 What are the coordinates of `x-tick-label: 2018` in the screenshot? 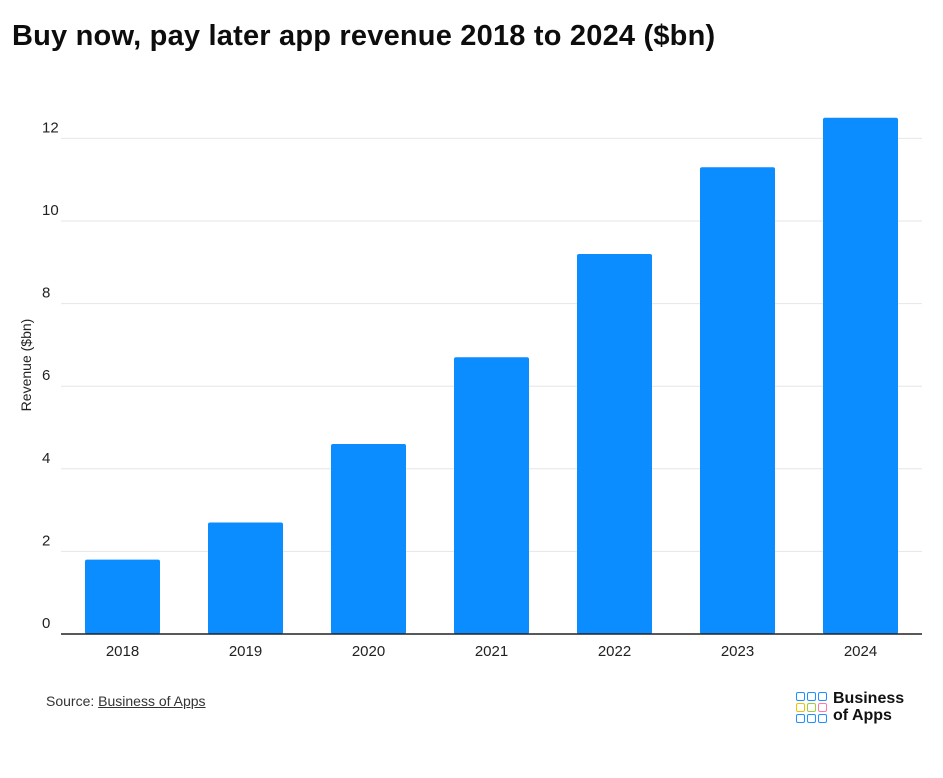 It's located at (122, 651).